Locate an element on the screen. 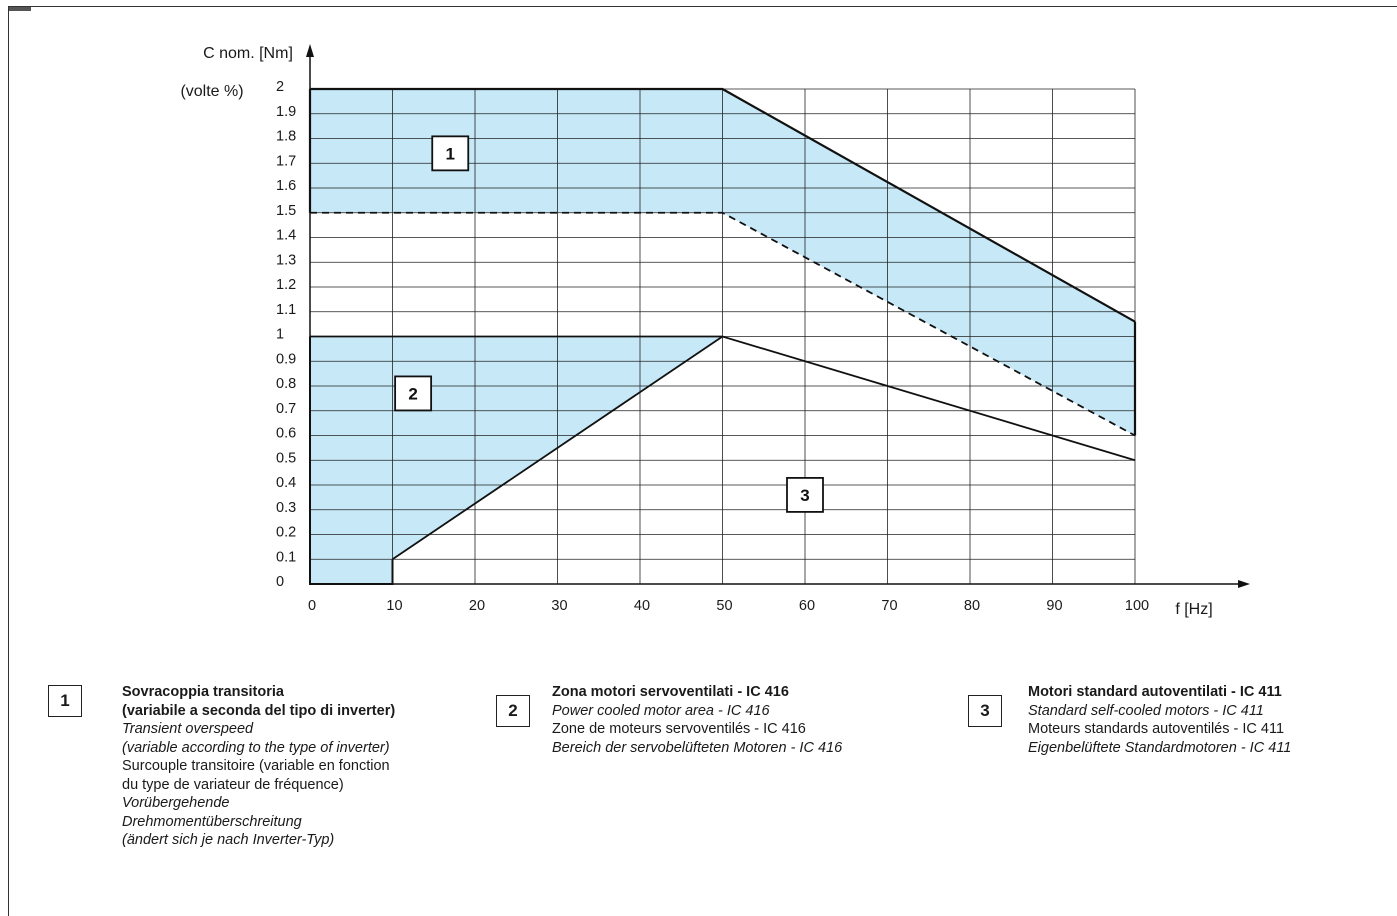 The height and width of the screenshot is (916, 1397). x-tick-label-90: 90 is located at coordinates (1054, 606).